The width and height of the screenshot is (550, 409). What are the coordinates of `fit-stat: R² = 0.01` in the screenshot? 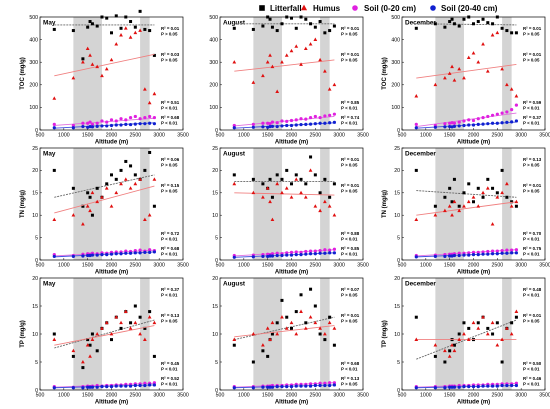 It's located at (532, 315).